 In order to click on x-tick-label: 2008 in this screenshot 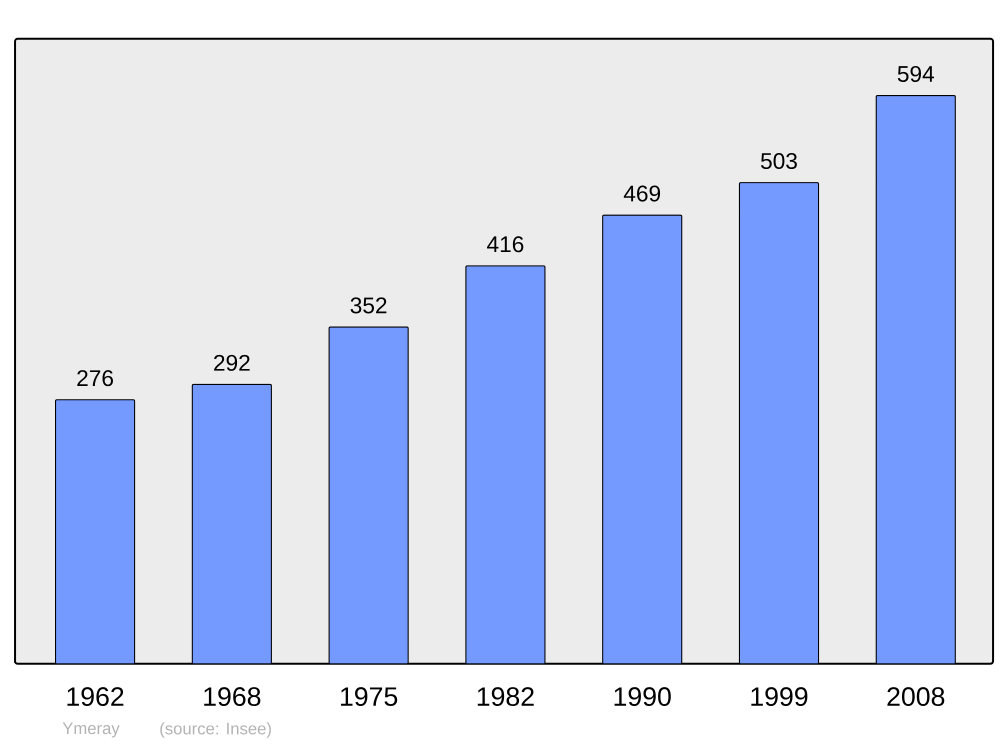, I will do `click(915, 696)`.